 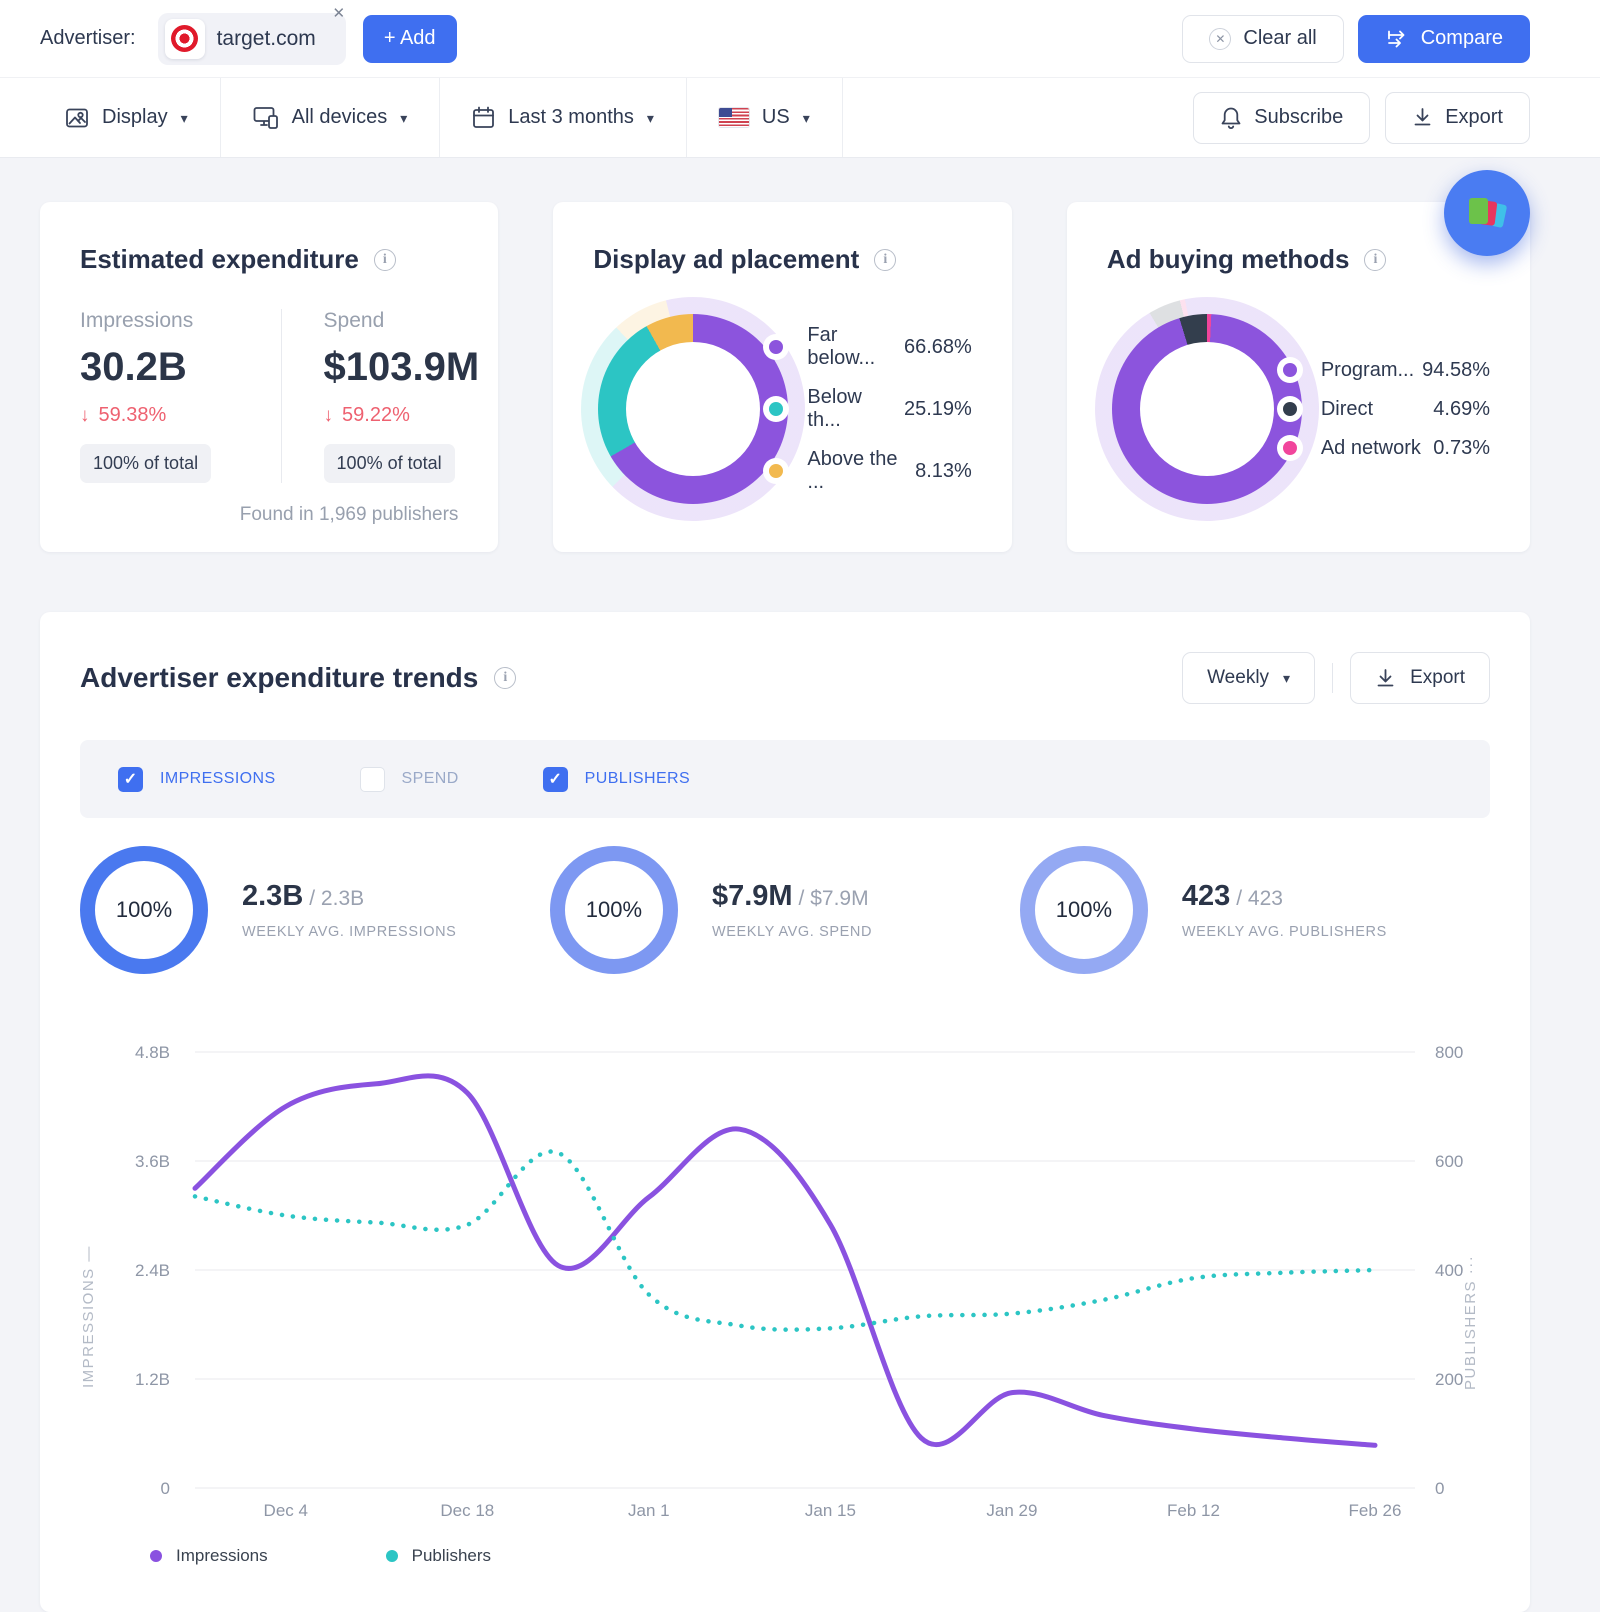 I want to click on stat-value: 2.3B, so click(x=273, y=896).